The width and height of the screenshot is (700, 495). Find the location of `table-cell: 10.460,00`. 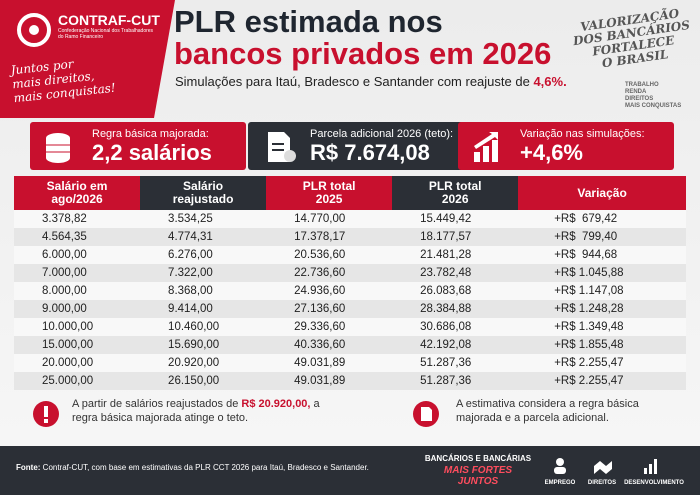

table-cell: 10.460,00 is located at coordinates (203, 327).